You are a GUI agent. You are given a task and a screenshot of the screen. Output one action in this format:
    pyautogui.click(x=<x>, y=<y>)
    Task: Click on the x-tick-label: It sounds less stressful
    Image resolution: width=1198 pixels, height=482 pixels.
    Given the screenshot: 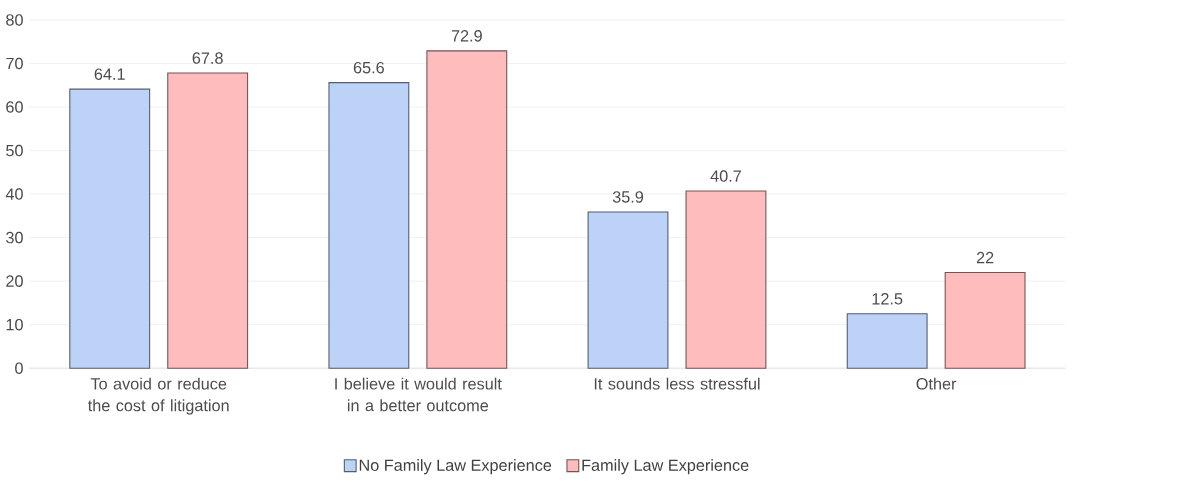 What is the action you would take?
    pyautogui.click(x=677, y=383)
    